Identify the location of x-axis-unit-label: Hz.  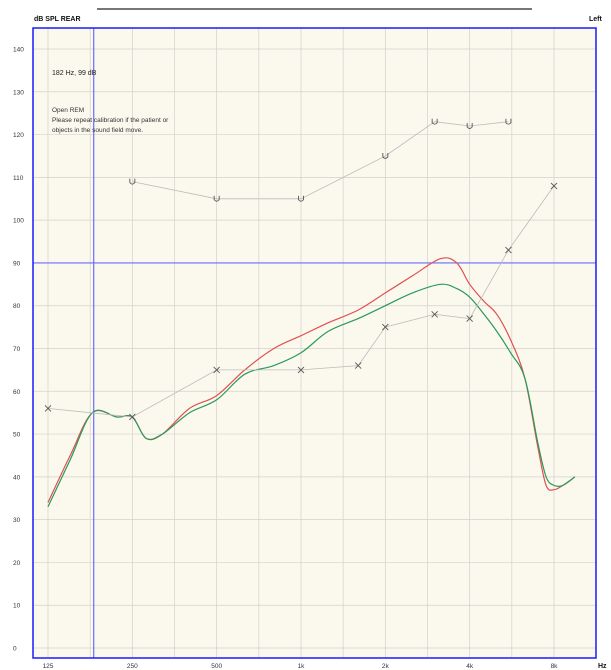
(602, 666).